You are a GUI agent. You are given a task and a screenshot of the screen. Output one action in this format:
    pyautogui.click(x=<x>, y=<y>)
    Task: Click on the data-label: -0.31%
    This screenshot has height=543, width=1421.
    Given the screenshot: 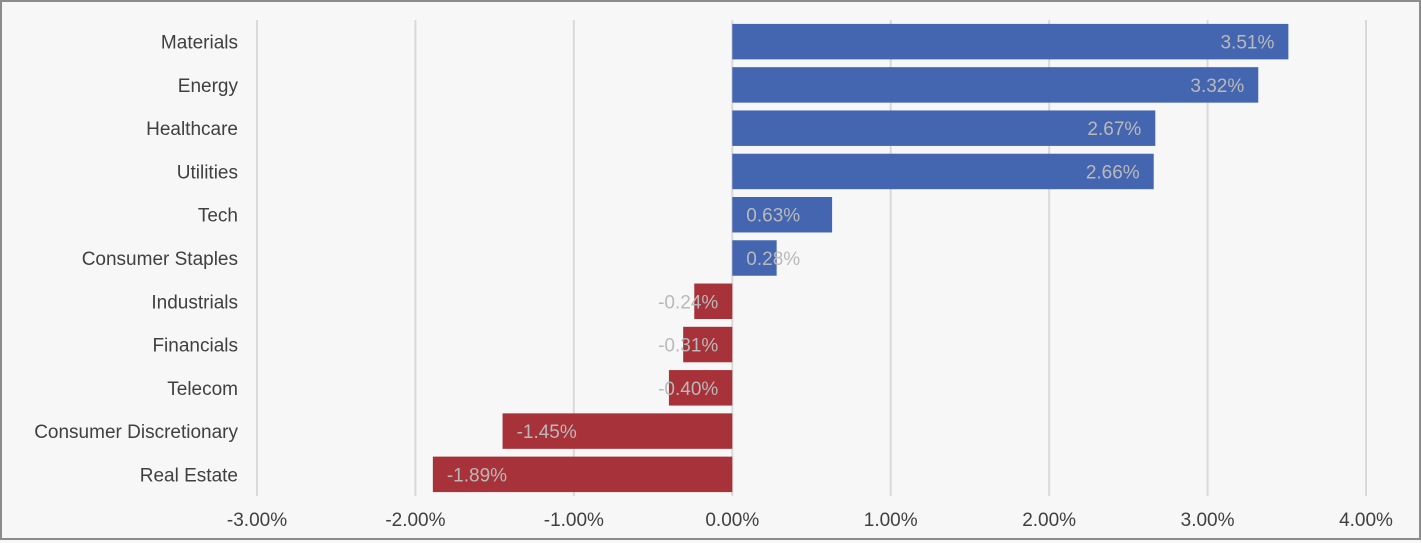 What is the action you would take?
    pyautogui.click(x=688, y=346)
    